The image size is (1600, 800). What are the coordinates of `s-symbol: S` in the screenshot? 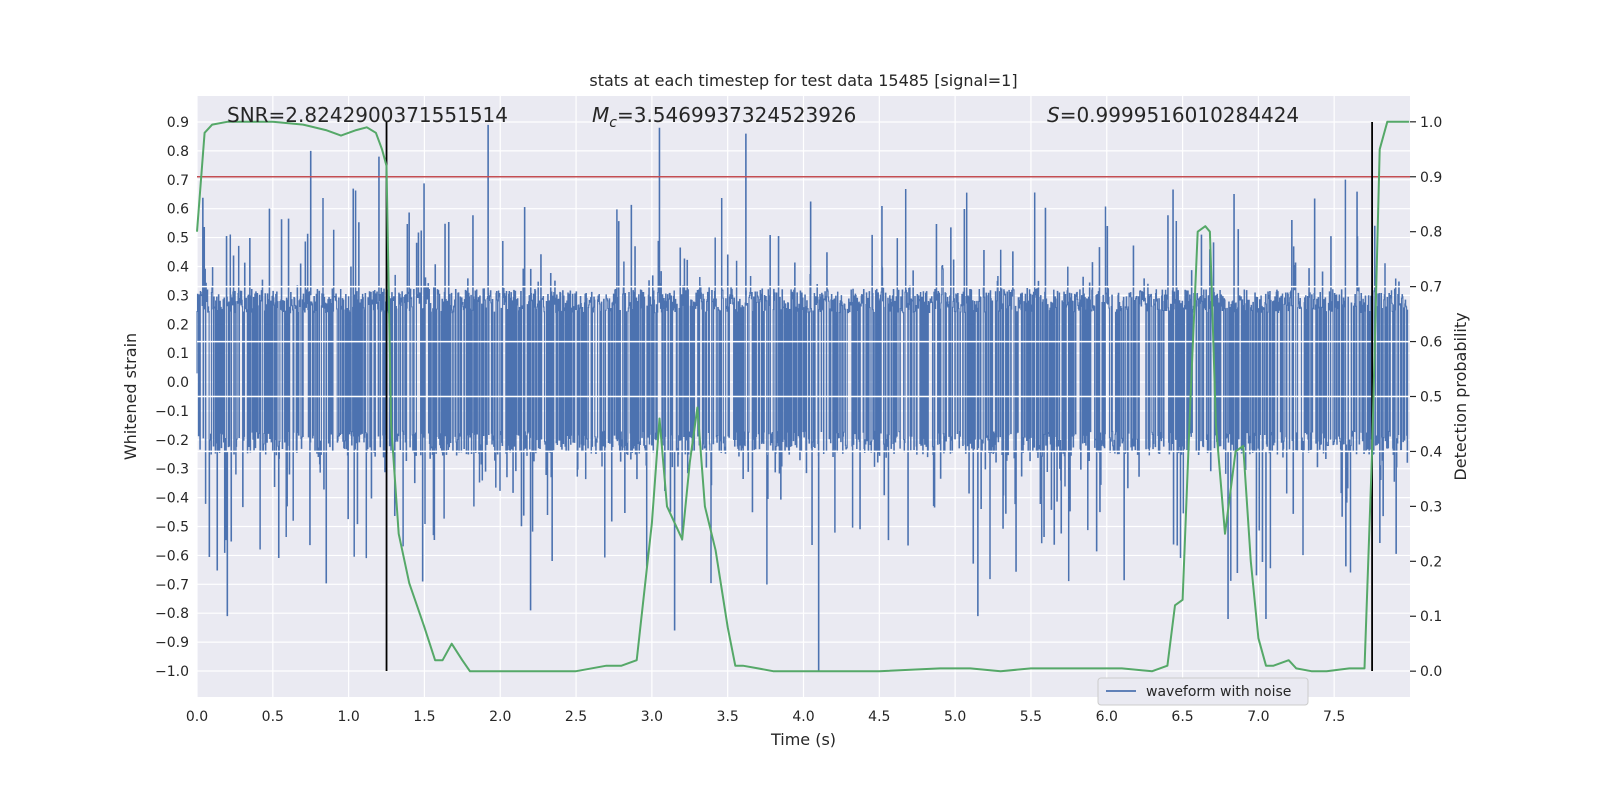 It's located at (1053, 115).